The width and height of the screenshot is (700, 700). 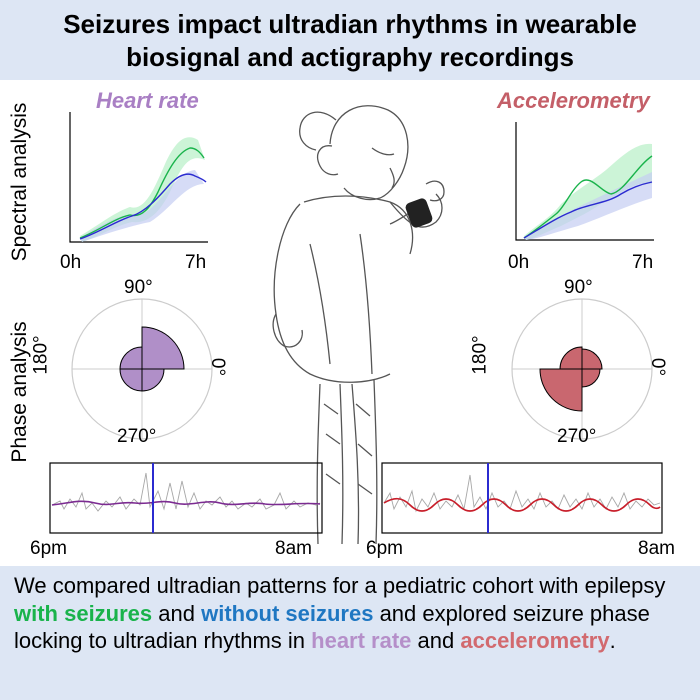 I want to click on wristband, so click(x=419, y=213).